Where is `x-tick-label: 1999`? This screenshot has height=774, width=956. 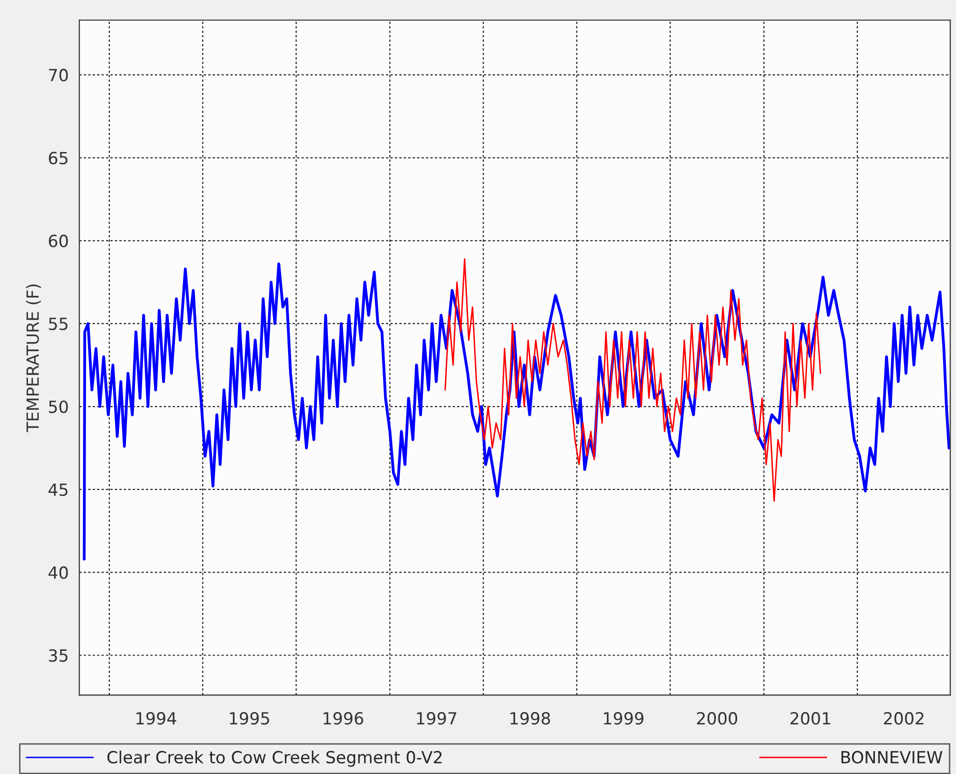 x-tick-label: 1999 is located at coordinates (624, 718).